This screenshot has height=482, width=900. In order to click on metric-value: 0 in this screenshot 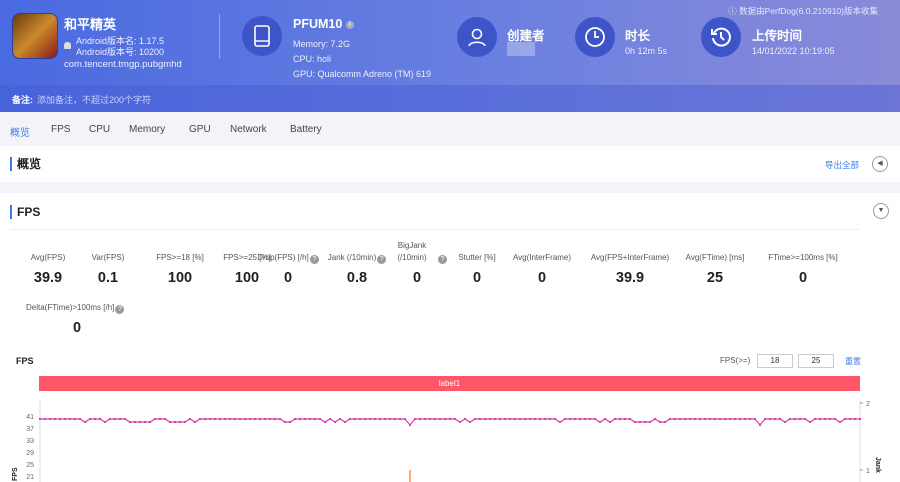, I will do `click(77, 328)`.